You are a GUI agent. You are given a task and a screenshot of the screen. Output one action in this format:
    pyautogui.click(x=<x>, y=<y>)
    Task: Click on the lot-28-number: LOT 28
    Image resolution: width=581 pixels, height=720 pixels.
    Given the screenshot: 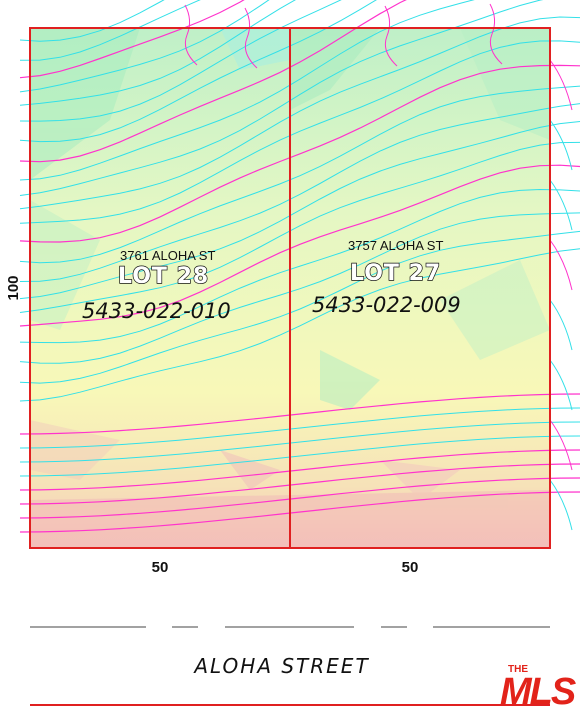 What is the action you would take?
    pyautogui.click(x=163, y=276)
    